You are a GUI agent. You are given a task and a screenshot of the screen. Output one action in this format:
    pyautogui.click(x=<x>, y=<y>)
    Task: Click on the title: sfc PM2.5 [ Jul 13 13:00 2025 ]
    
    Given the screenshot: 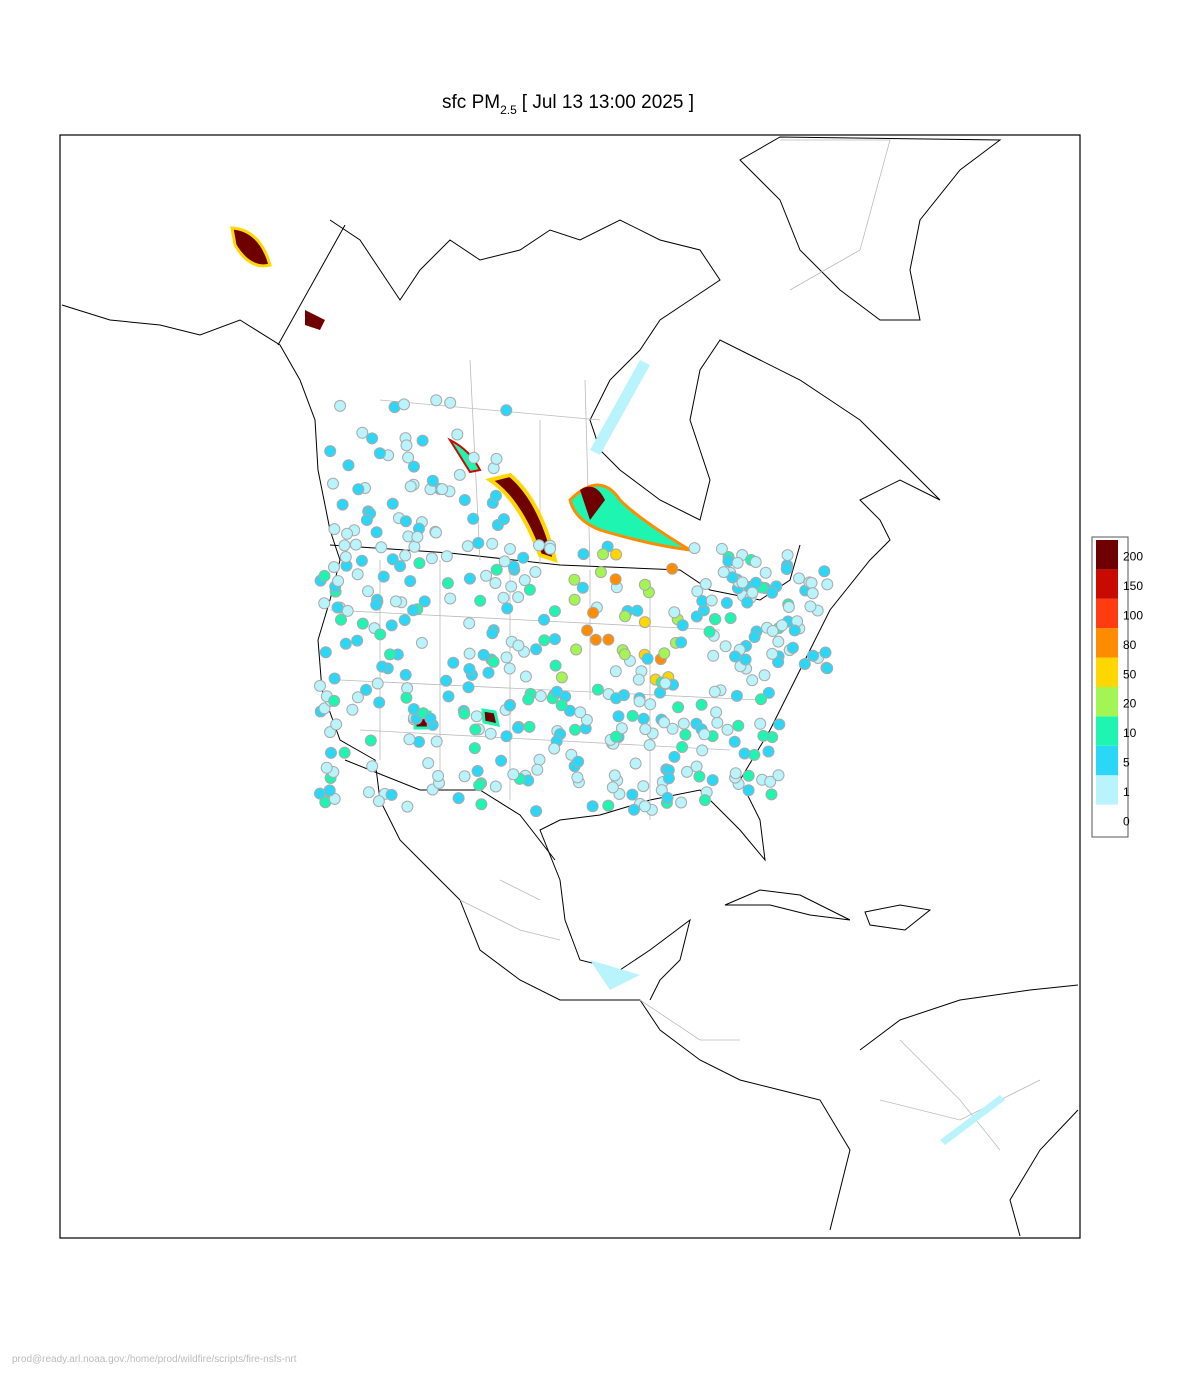 What is the action you would take?
    pyautogui.click(x=568, y=104)
    